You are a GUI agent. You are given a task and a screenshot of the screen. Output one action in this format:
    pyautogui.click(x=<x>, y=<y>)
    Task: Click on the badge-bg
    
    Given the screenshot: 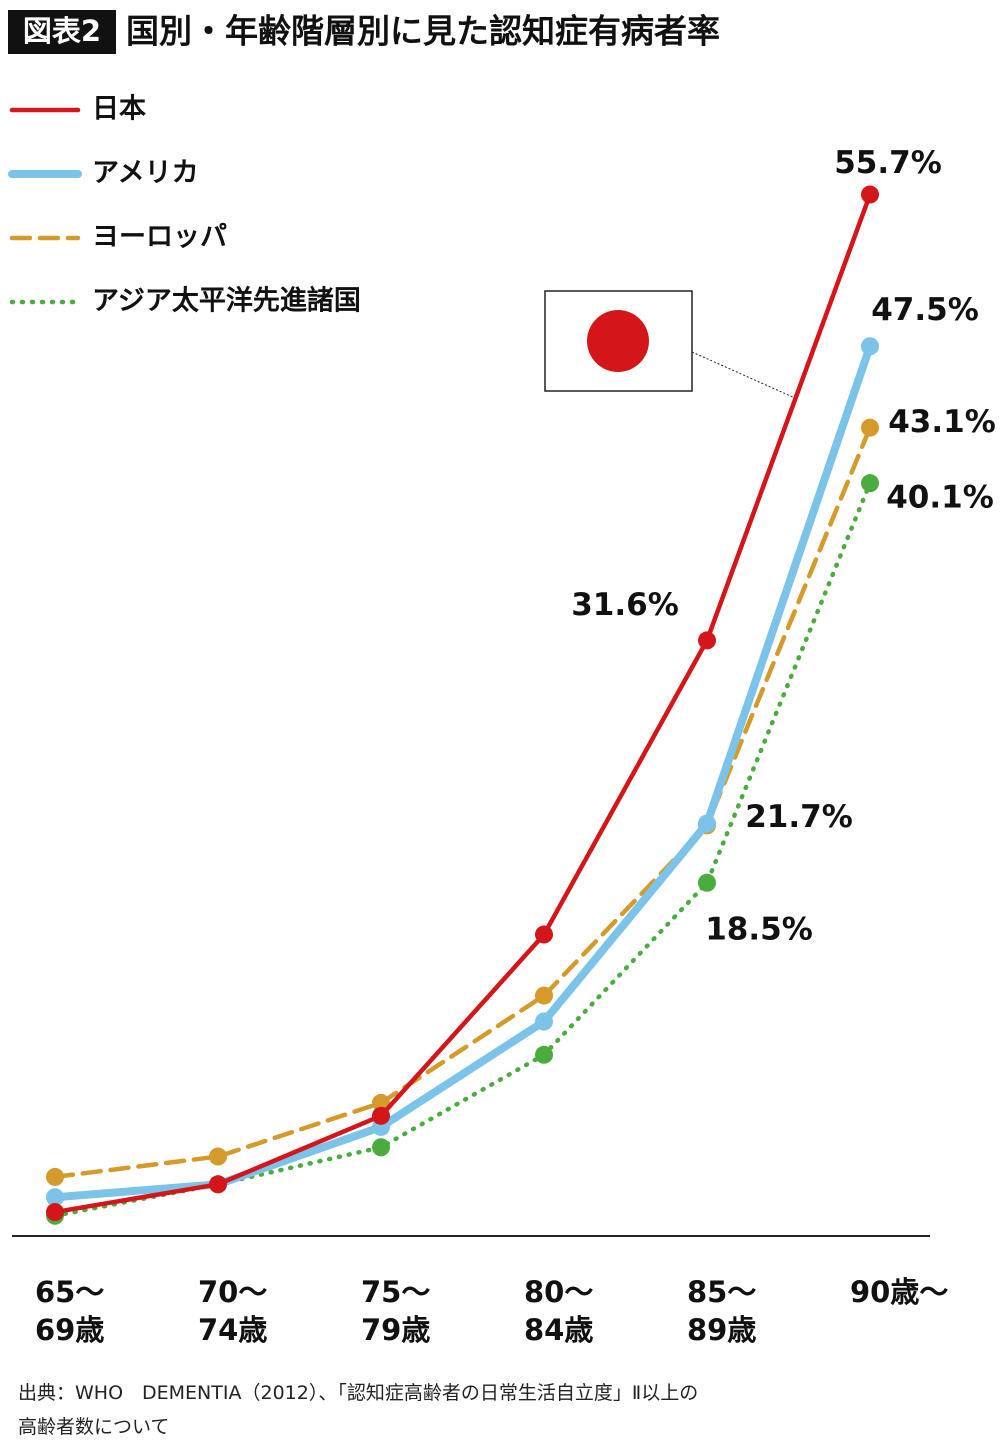 What is the action you would take?
    pyautogui.click(x=62, y=32)
    